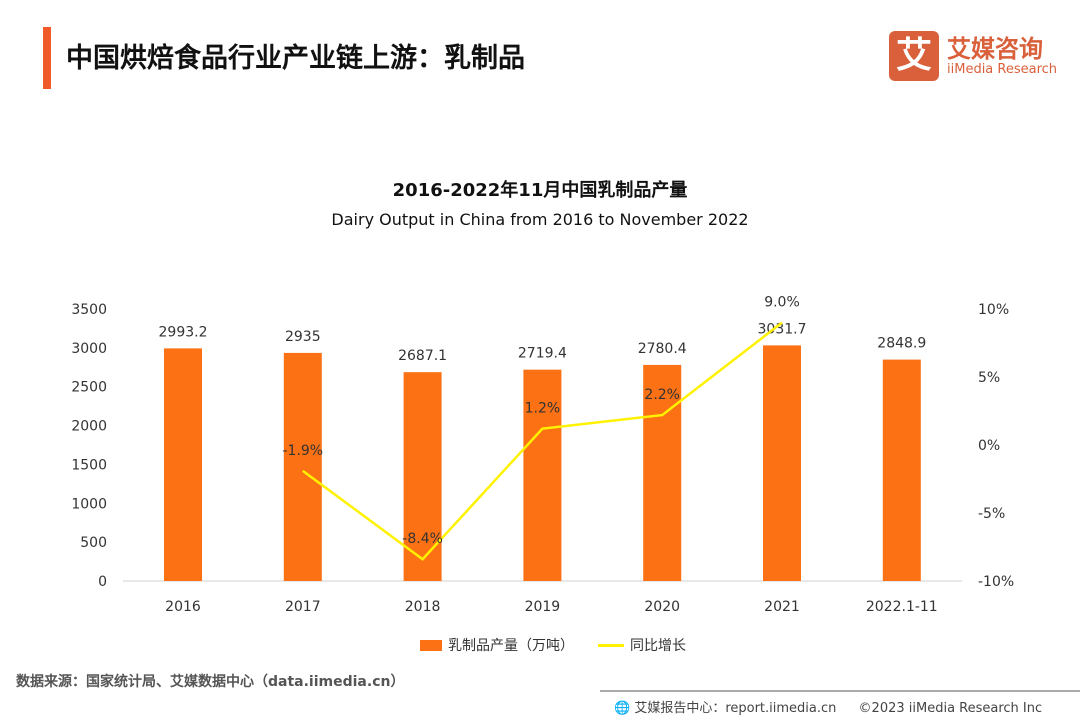 This screenshot has height=720, width=1080. What do you see at coordinates (303, 607) in the screenshot?
I see `x-tick: 2017` at bounding box center [303, 607].